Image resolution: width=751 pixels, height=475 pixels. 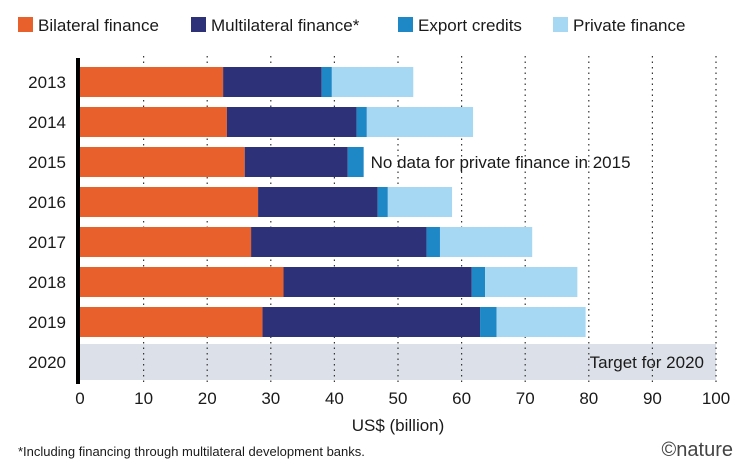 What do you see at coordinates (169, 202) in the screenshot?
I see `bar-2016-bilateral-finance` at bounding box center [169, 202].